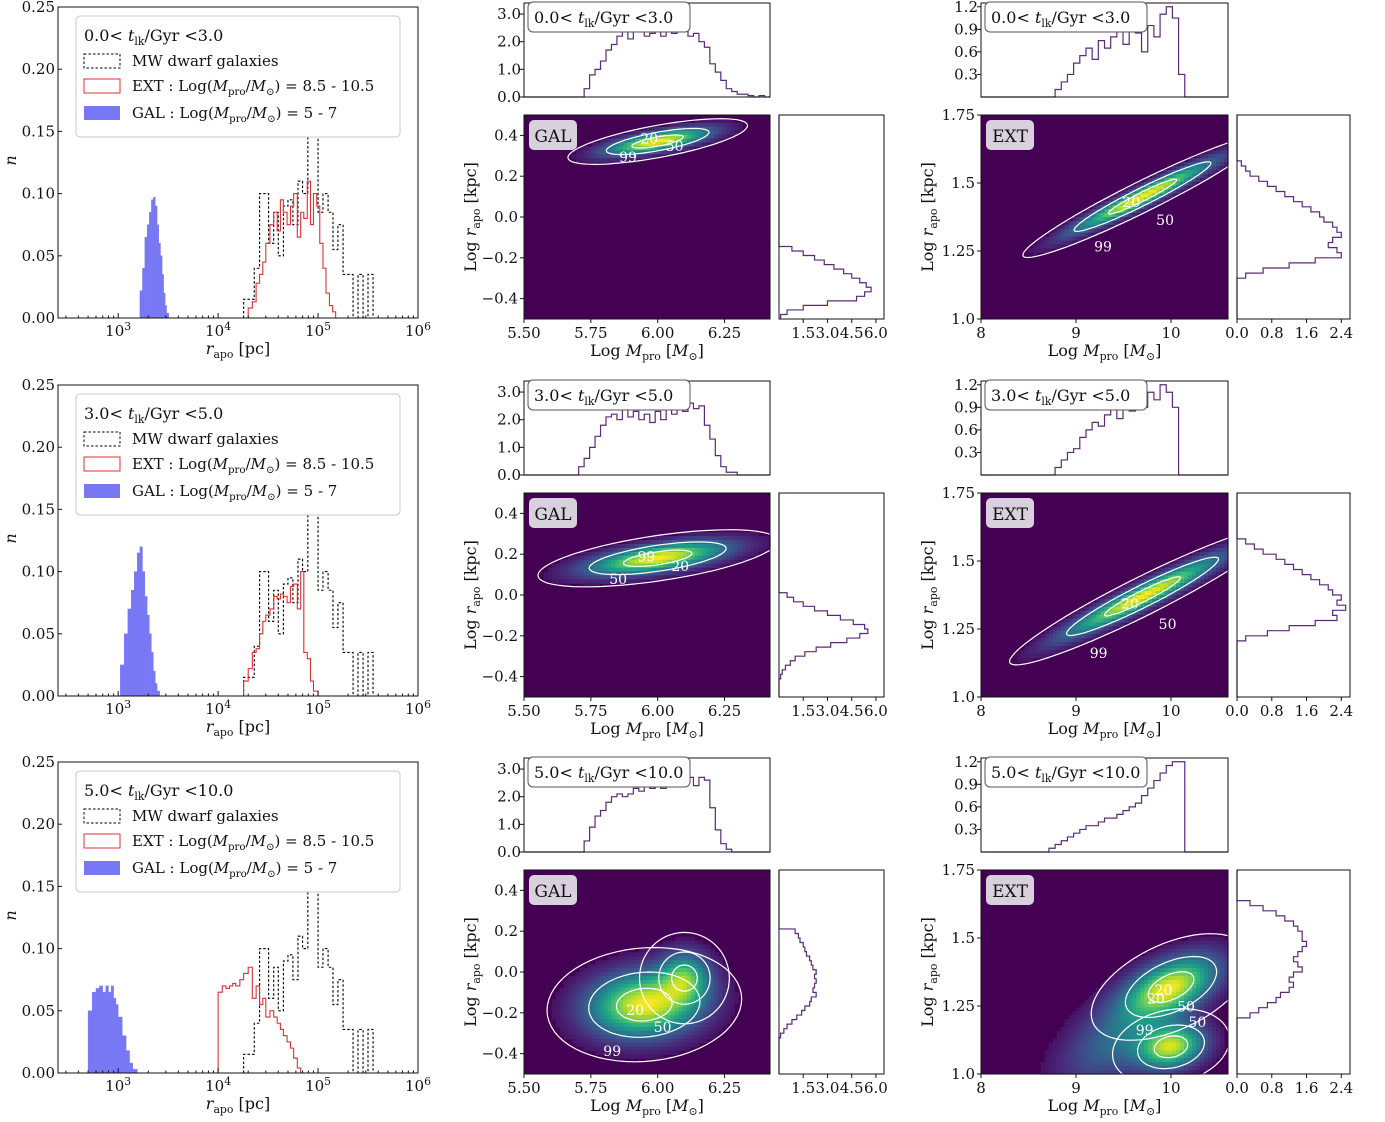  I want to click on y-tick-label: 1.0, so click(963, 319).